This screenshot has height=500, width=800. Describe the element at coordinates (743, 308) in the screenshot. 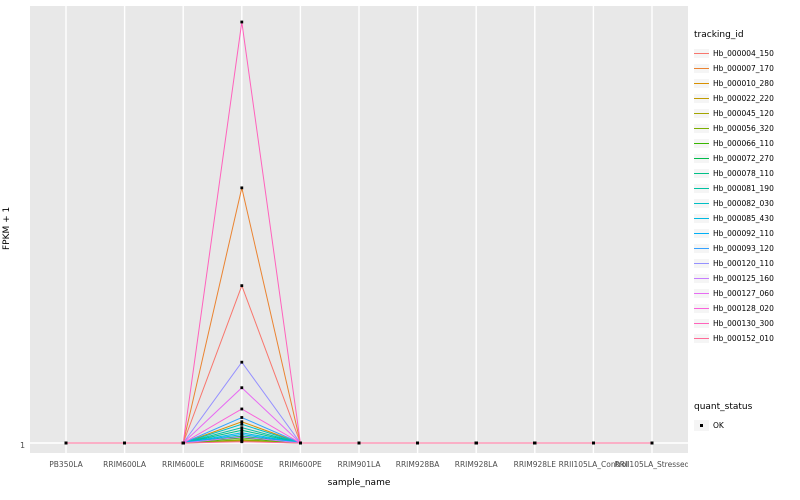

I see `legend-label: Hb_000128_020` at that location.